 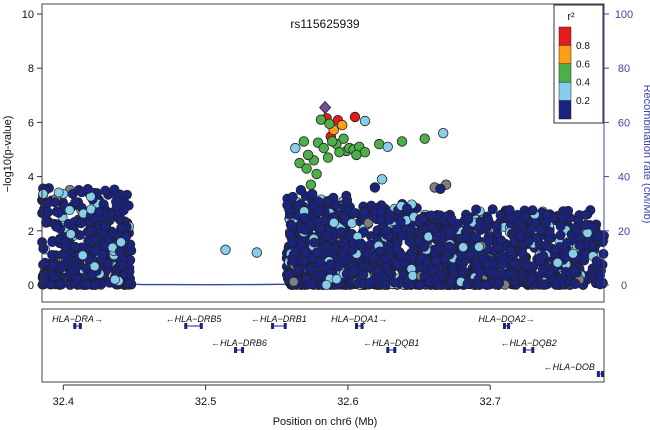 I want to click on y-left-tick-label: 0, so click(x=31, y=286).